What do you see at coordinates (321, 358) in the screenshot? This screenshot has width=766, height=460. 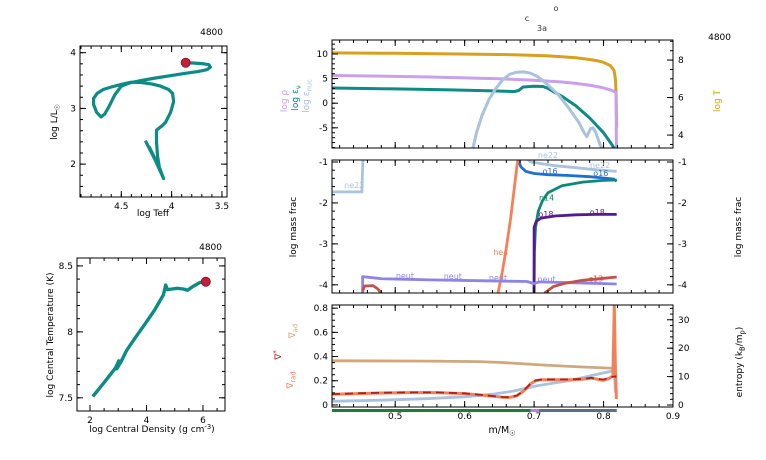 I see `ytick-label: 0.4` at bounding box center [321, 358].